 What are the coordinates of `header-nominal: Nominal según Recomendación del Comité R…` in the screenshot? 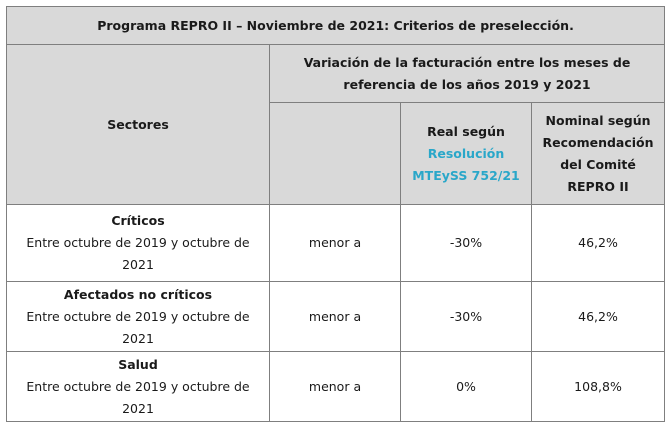 It's located at (598, 153).